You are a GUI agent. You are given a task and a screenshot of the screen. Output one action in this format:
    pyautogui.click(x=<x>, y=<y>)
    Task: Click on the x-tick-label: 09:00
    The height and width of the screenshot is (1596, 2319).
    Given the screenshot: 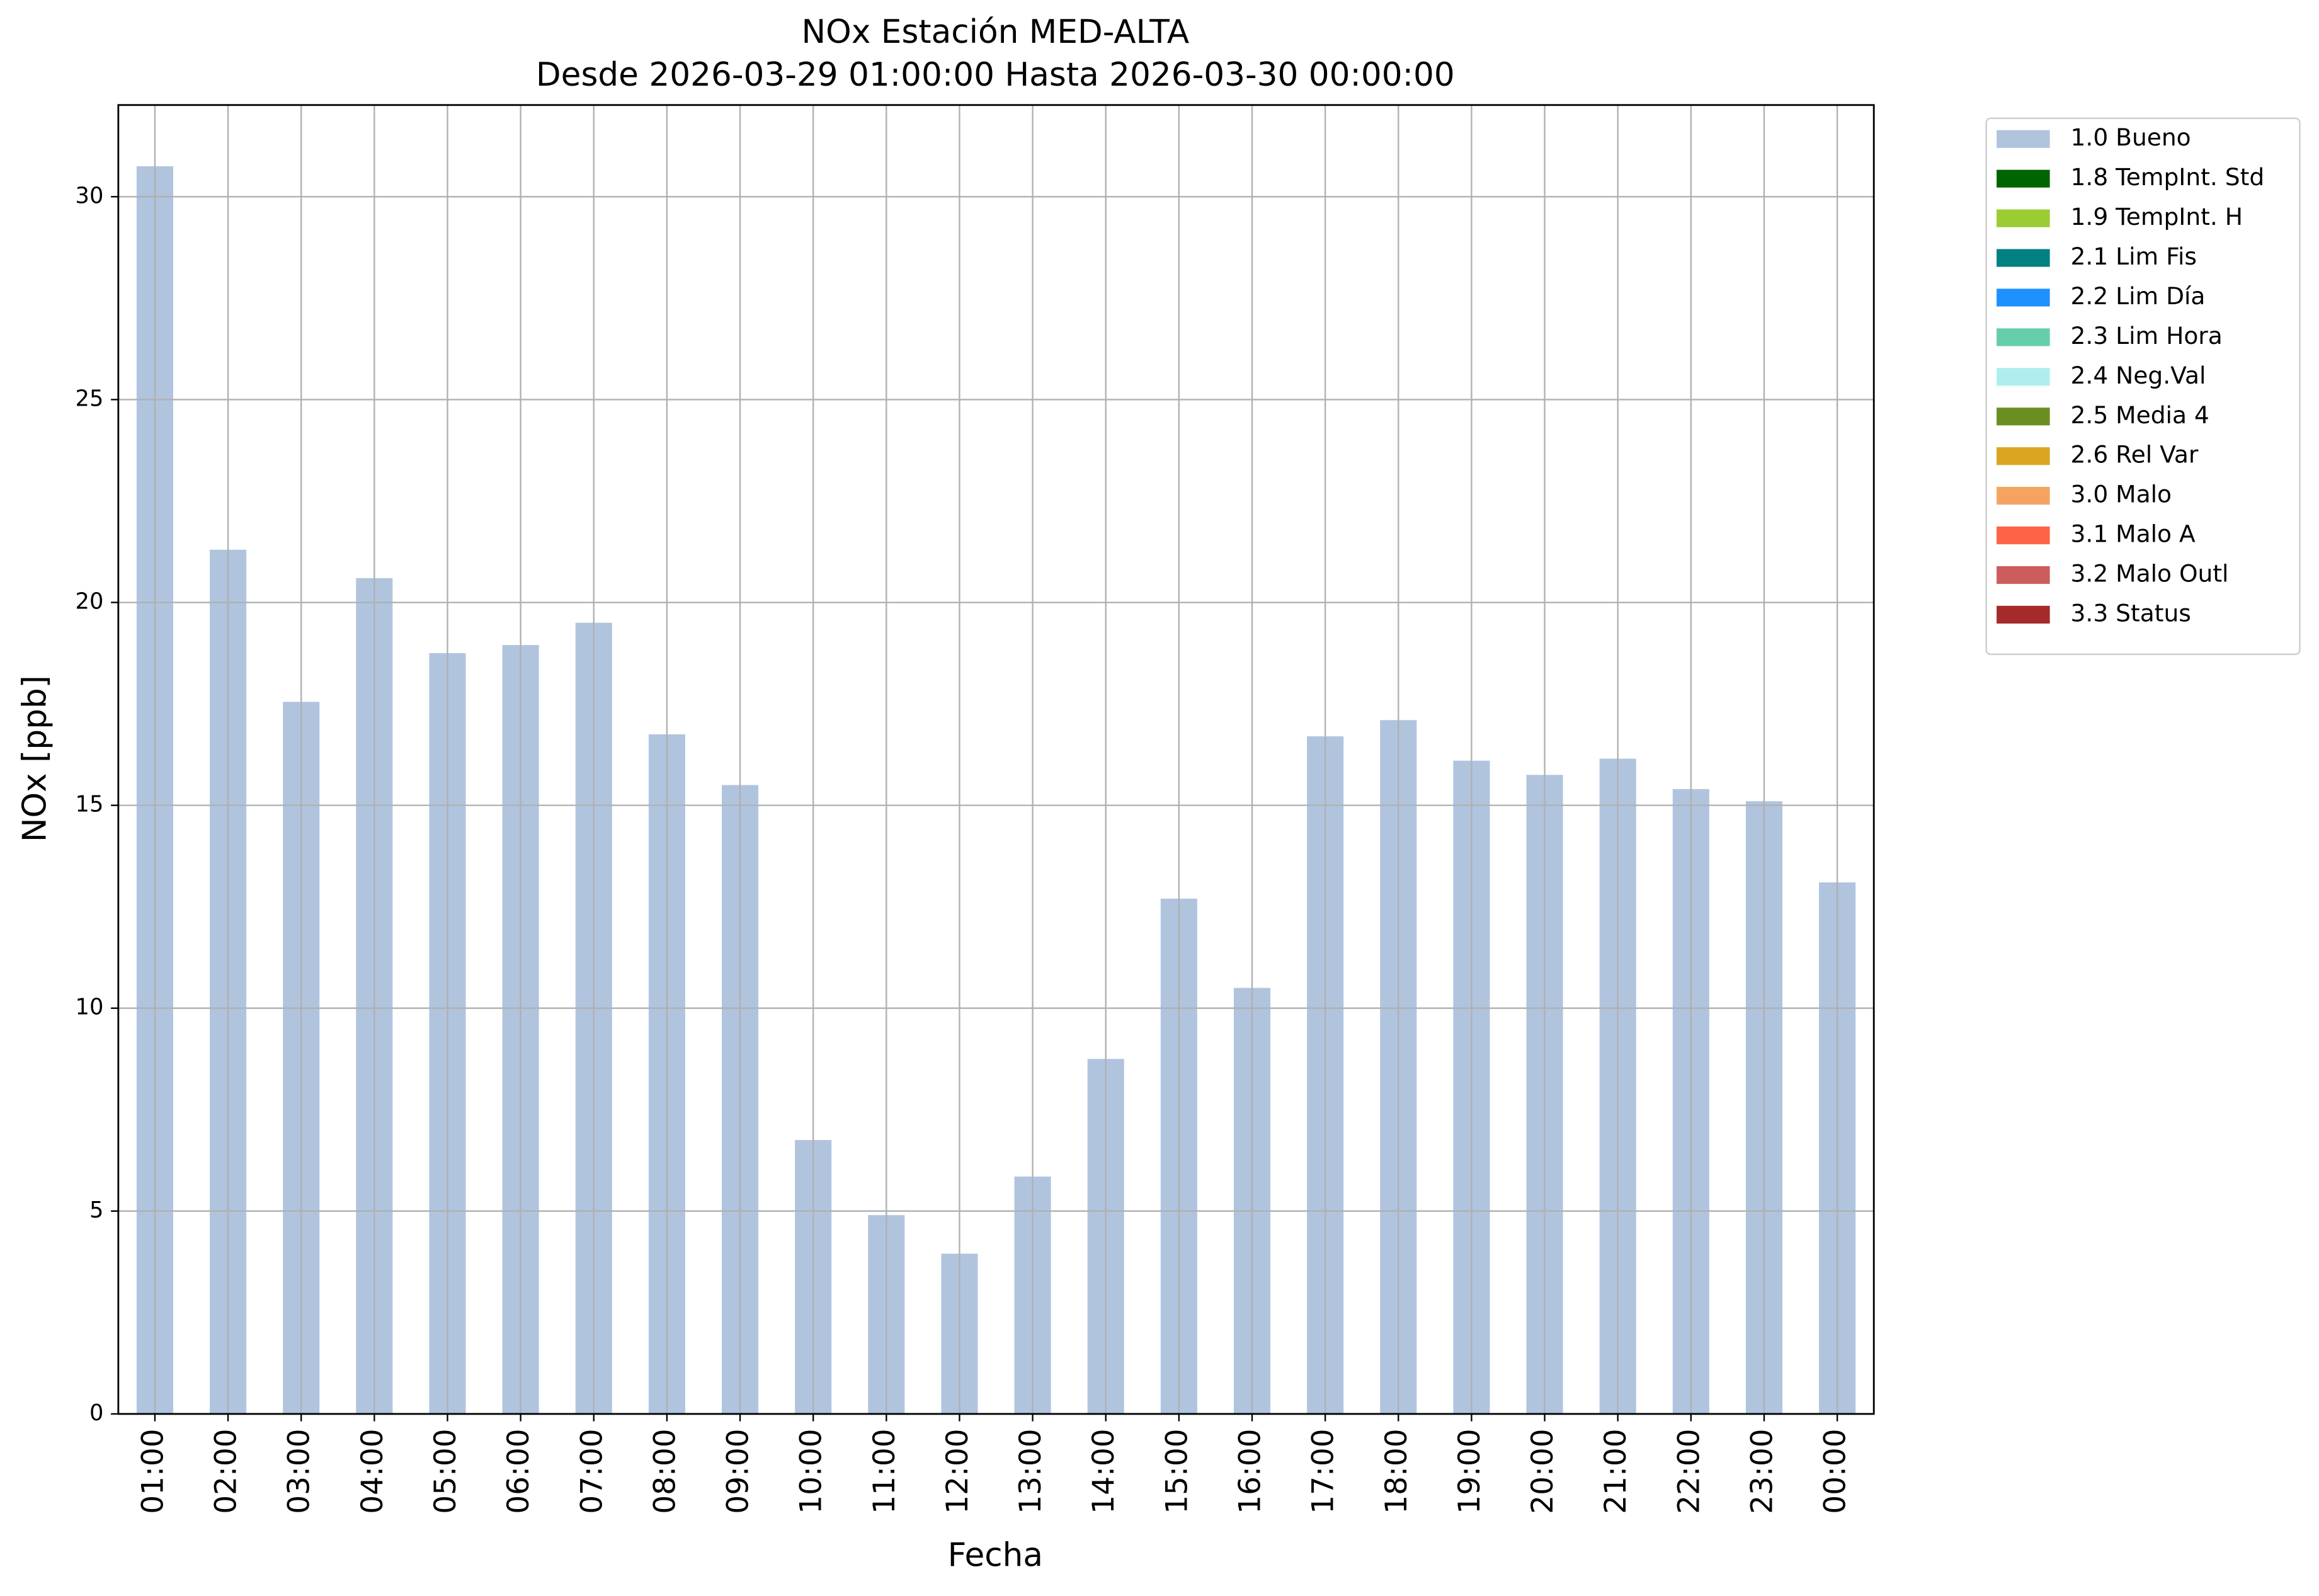 What is the action you would take?
    pyautogui.click(x=738, y=1470)
    